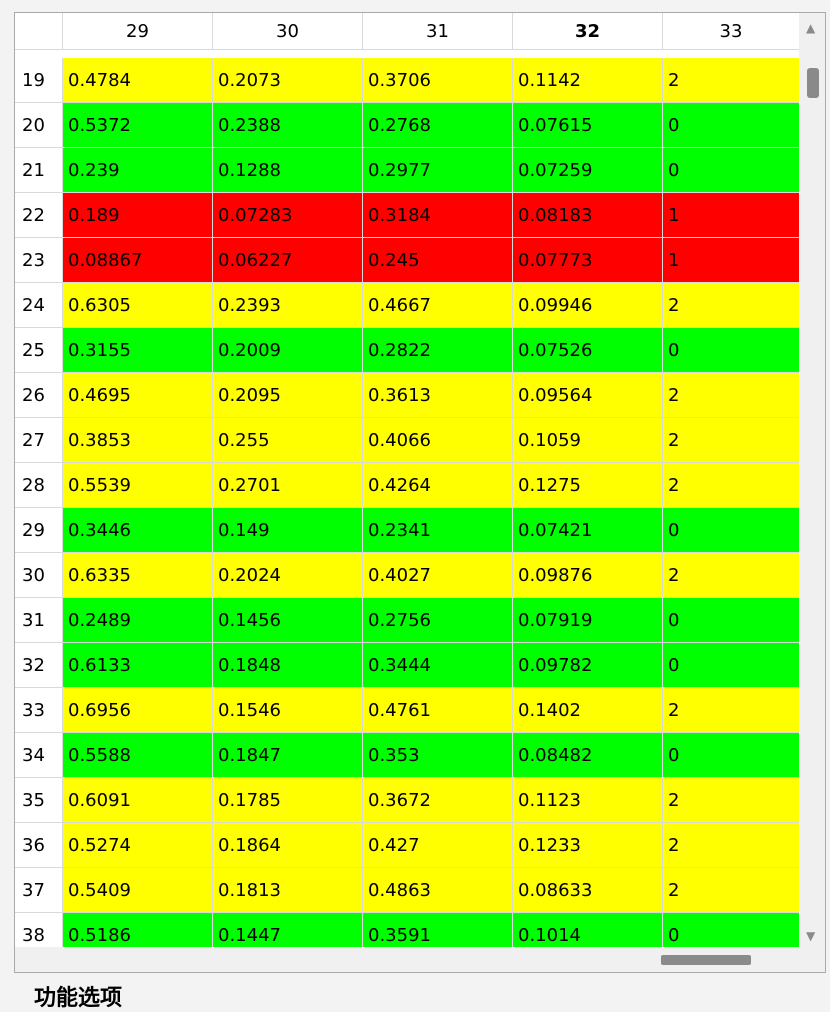 Image resolution: width=830 pixels, height=1012 pixels. I want to click on table-cell: 0.1288, so click(288, 170).